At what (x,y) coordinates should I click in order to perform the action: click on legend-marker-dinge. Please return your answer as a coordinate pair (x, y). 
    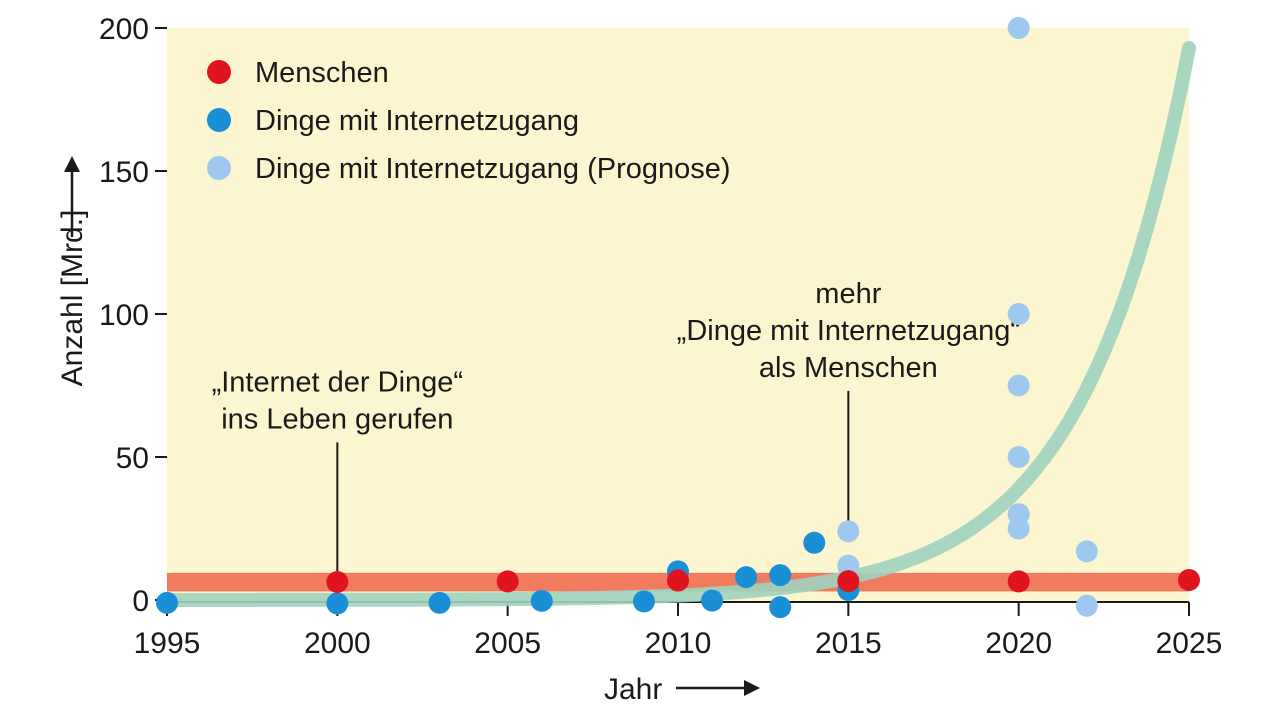
    Looking at the image, I should click on (219, 120).